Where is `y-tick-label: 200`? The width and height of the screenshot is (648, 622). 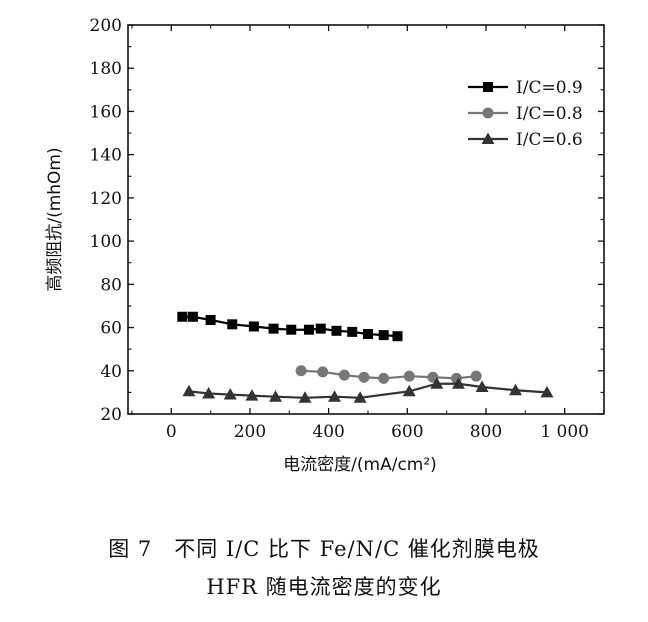
y-tick-label: 200 is located at coordinates (106, 26).